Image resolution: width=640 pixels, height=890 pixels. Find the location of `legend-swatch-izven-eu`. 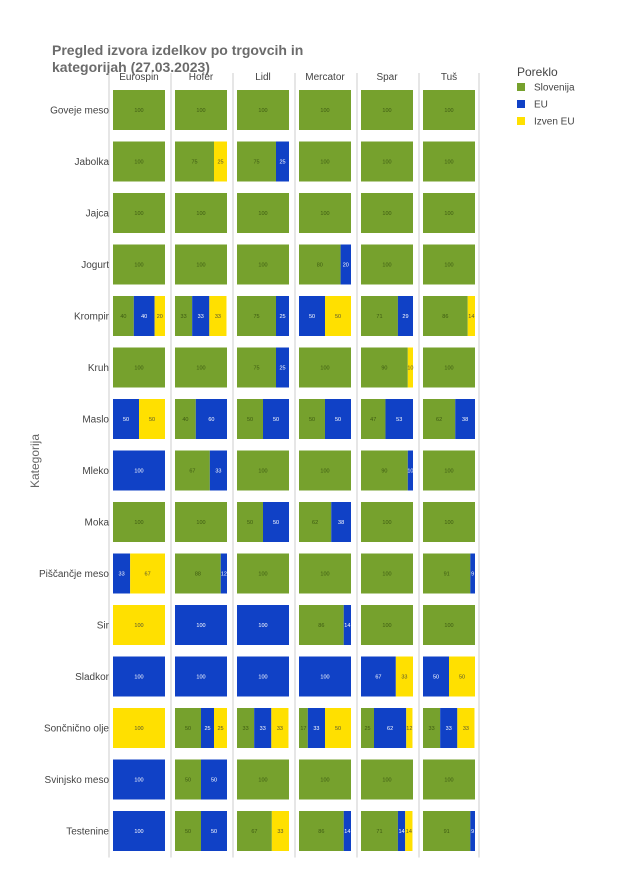

legend-swatch-izven-eu is located at coordinates (521, 121).